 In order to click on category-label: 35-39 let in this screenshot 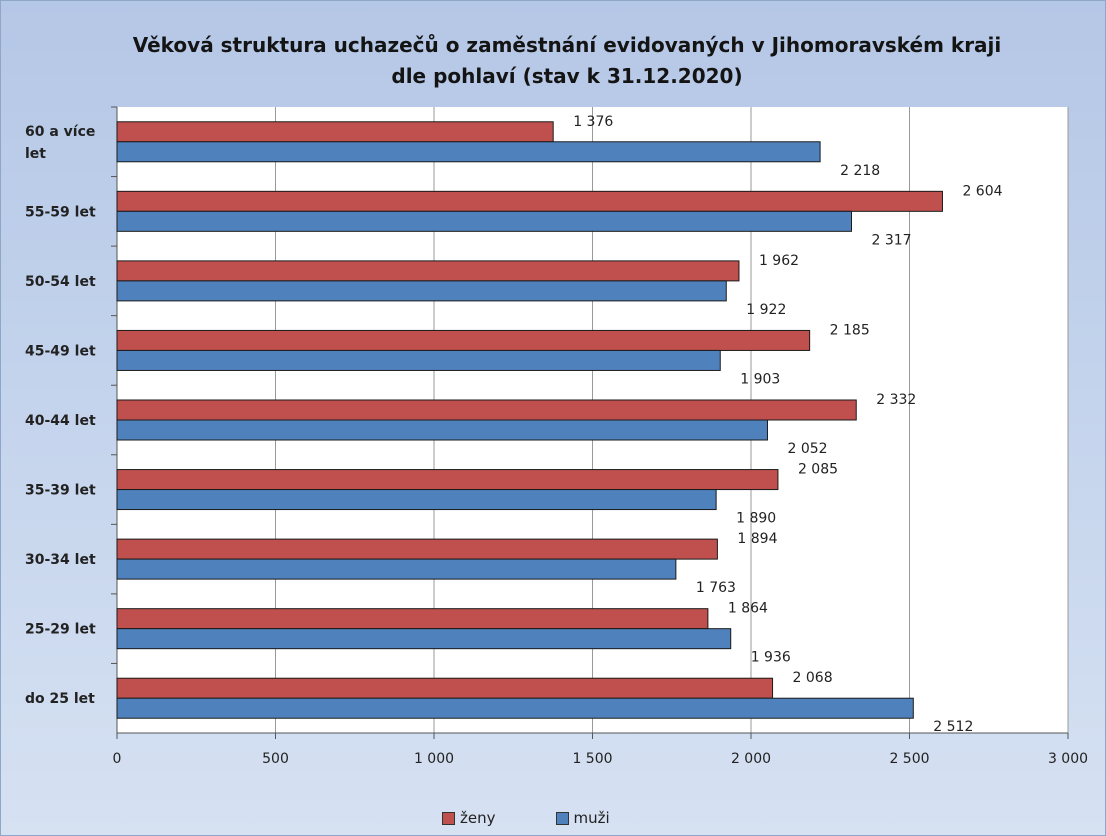, I will do `click(60, 491)`.